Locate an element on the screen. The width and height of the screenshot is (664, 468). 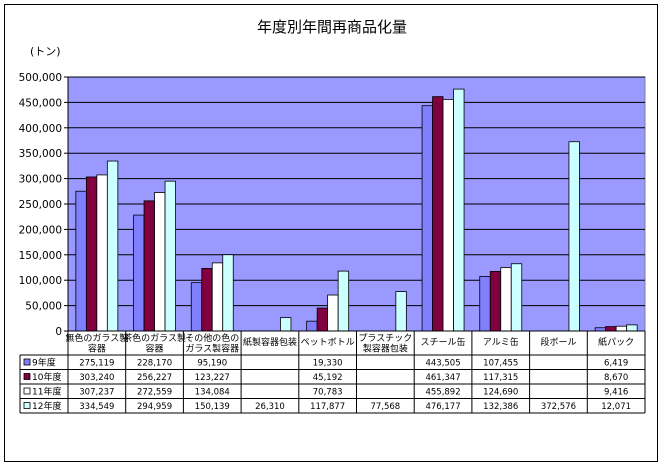
category-label: スチール缶 is located at coordinates (443, 342).